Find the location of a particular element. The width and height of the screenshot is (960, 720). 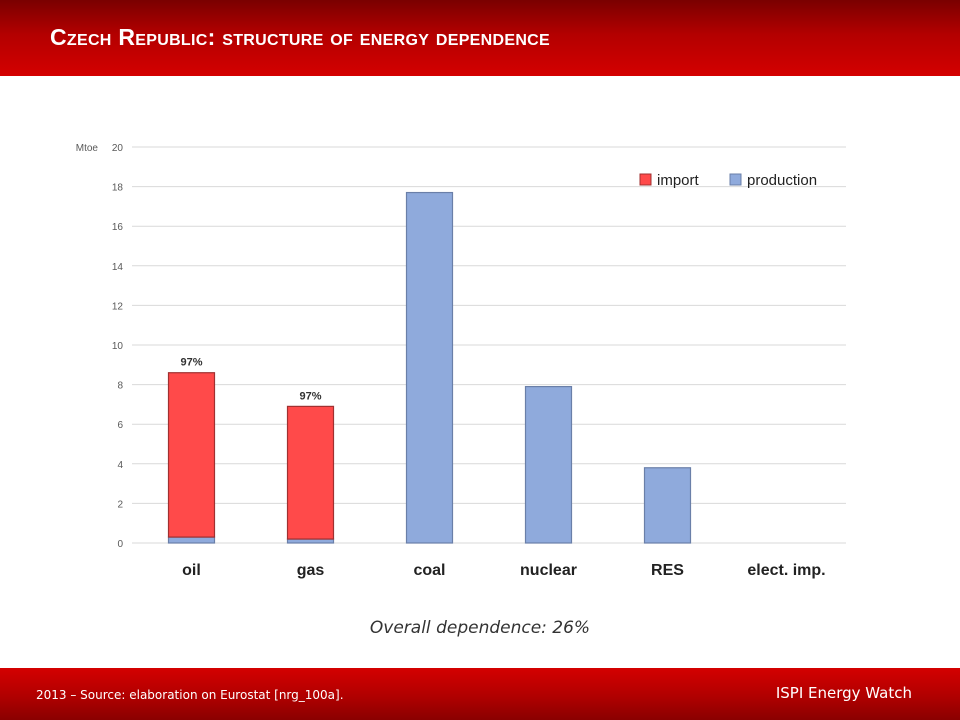

brand-label: ISPI Energy Watch is located at coordinates (843, 693).